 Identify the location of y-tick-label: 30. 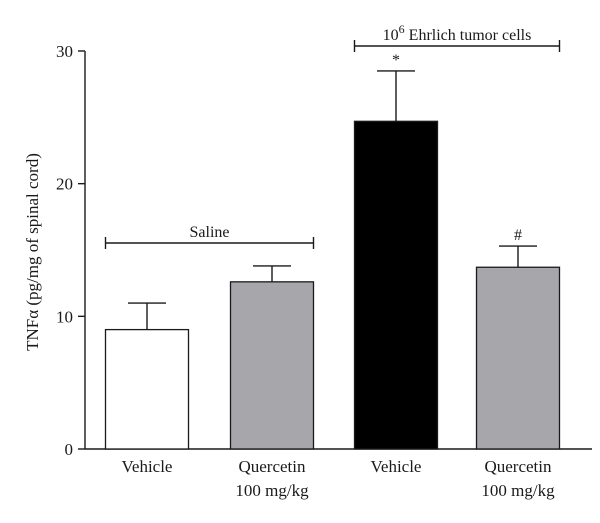
(64, 51).